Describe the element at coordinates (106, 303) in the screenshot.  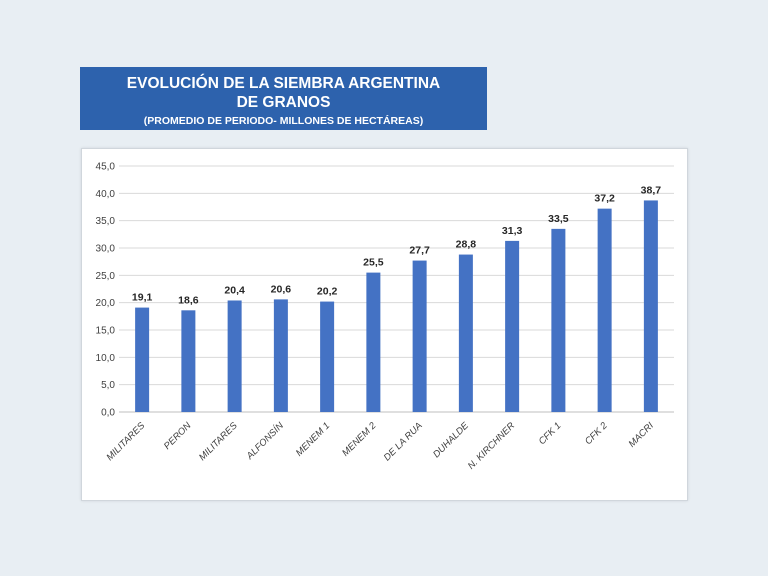
I see `y-tick-label: 20,0` at that location.